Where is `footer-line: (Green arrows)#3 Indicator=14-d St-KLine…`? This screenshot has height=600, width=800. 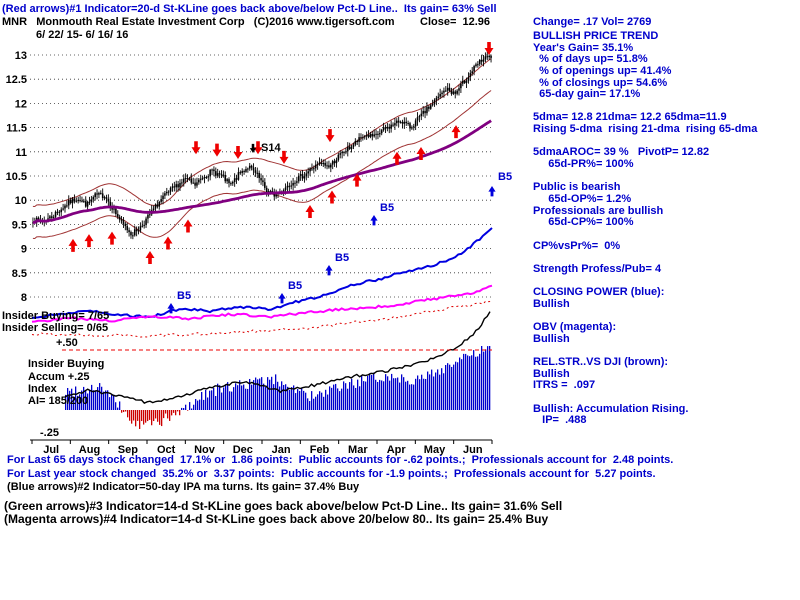 footer-line: (Green arrows)#3 Indicator=14-d St-KLine… is located at coordinates (283, 505).